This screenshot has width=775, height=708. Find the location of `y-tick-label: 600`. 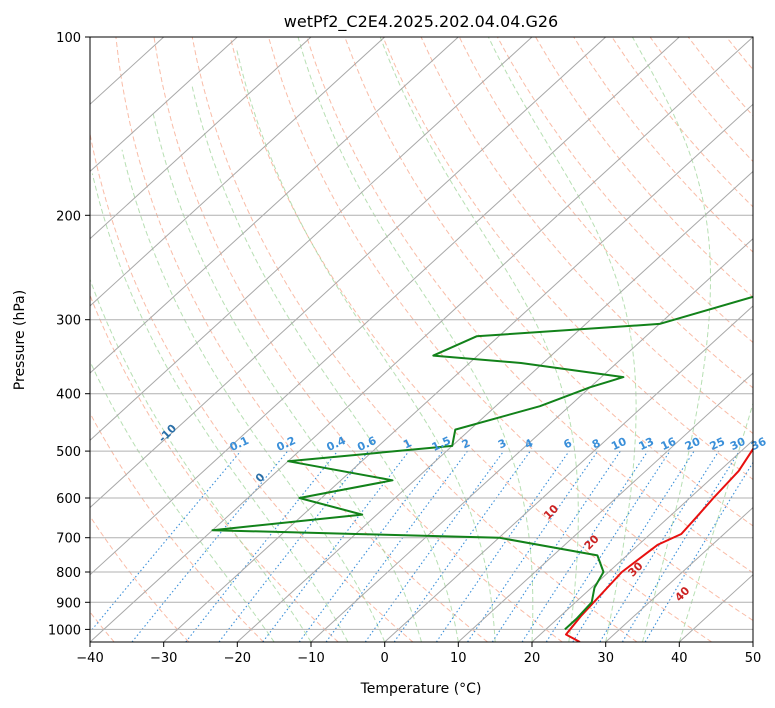

y-tick-label: 600 is located at coordinates (68, 499).